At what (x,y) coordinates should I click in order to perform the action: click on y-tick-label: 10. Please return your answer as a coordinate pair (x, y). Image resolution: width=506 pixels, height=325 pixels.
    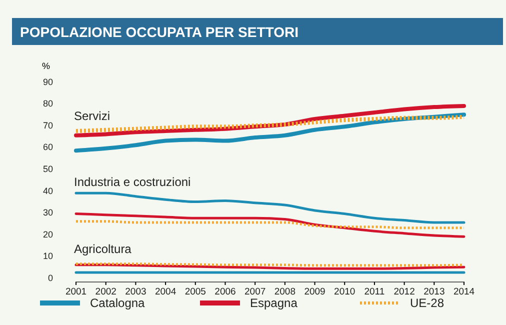
    Looking at the image, I should click on (47, 256).